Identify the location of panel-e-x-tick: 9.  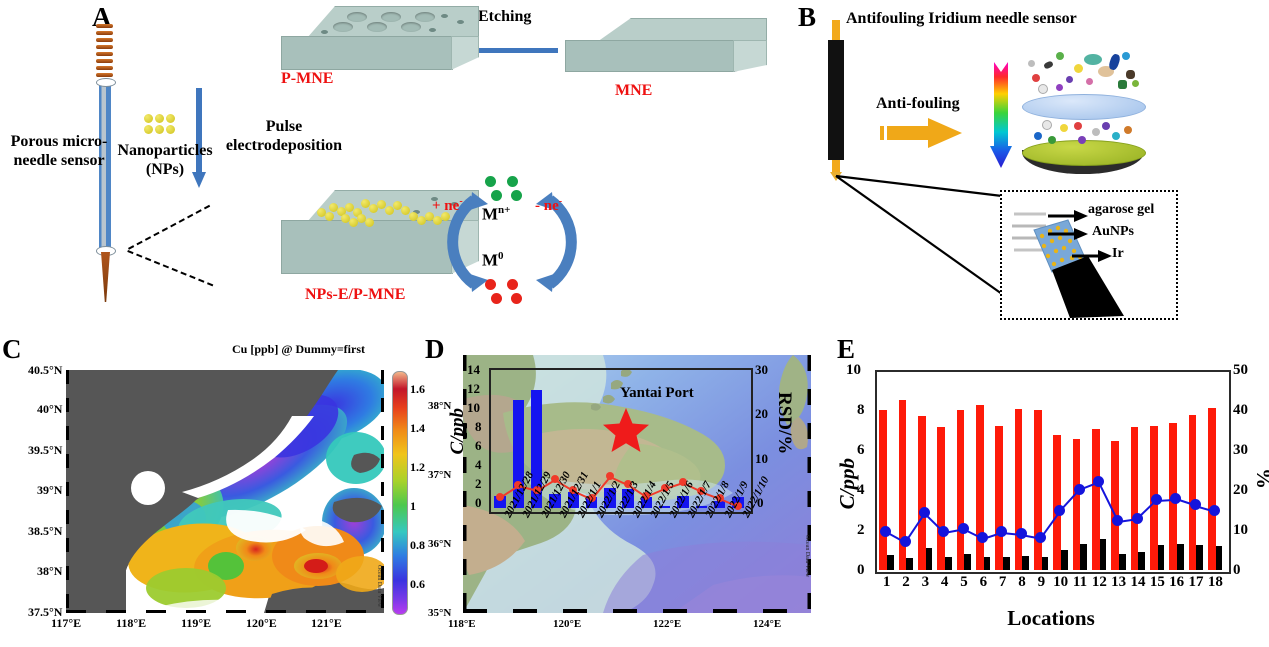
(1041, 582).